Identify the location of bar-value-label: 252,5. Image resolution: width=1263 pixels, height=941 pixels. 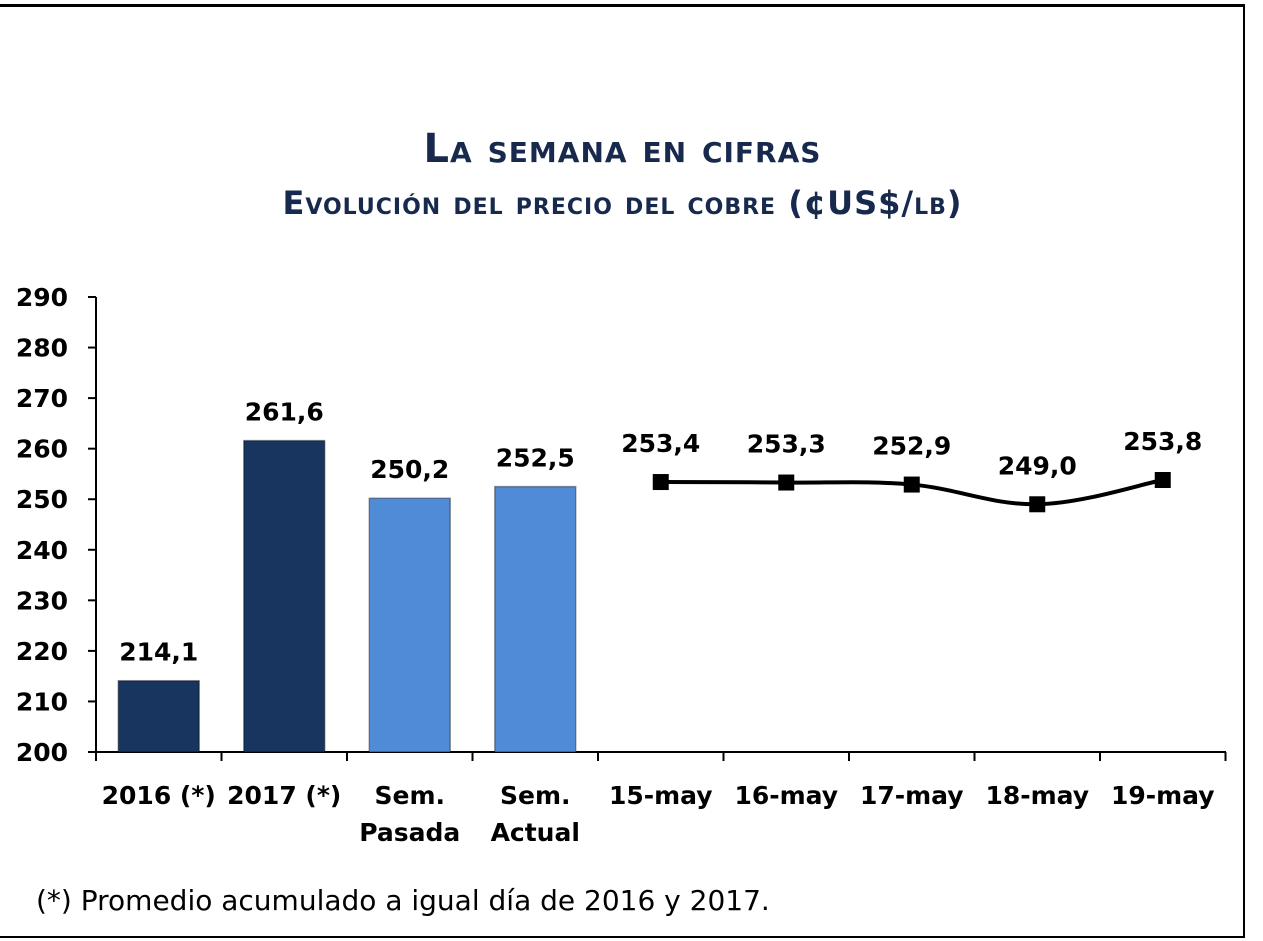
(535, 458).